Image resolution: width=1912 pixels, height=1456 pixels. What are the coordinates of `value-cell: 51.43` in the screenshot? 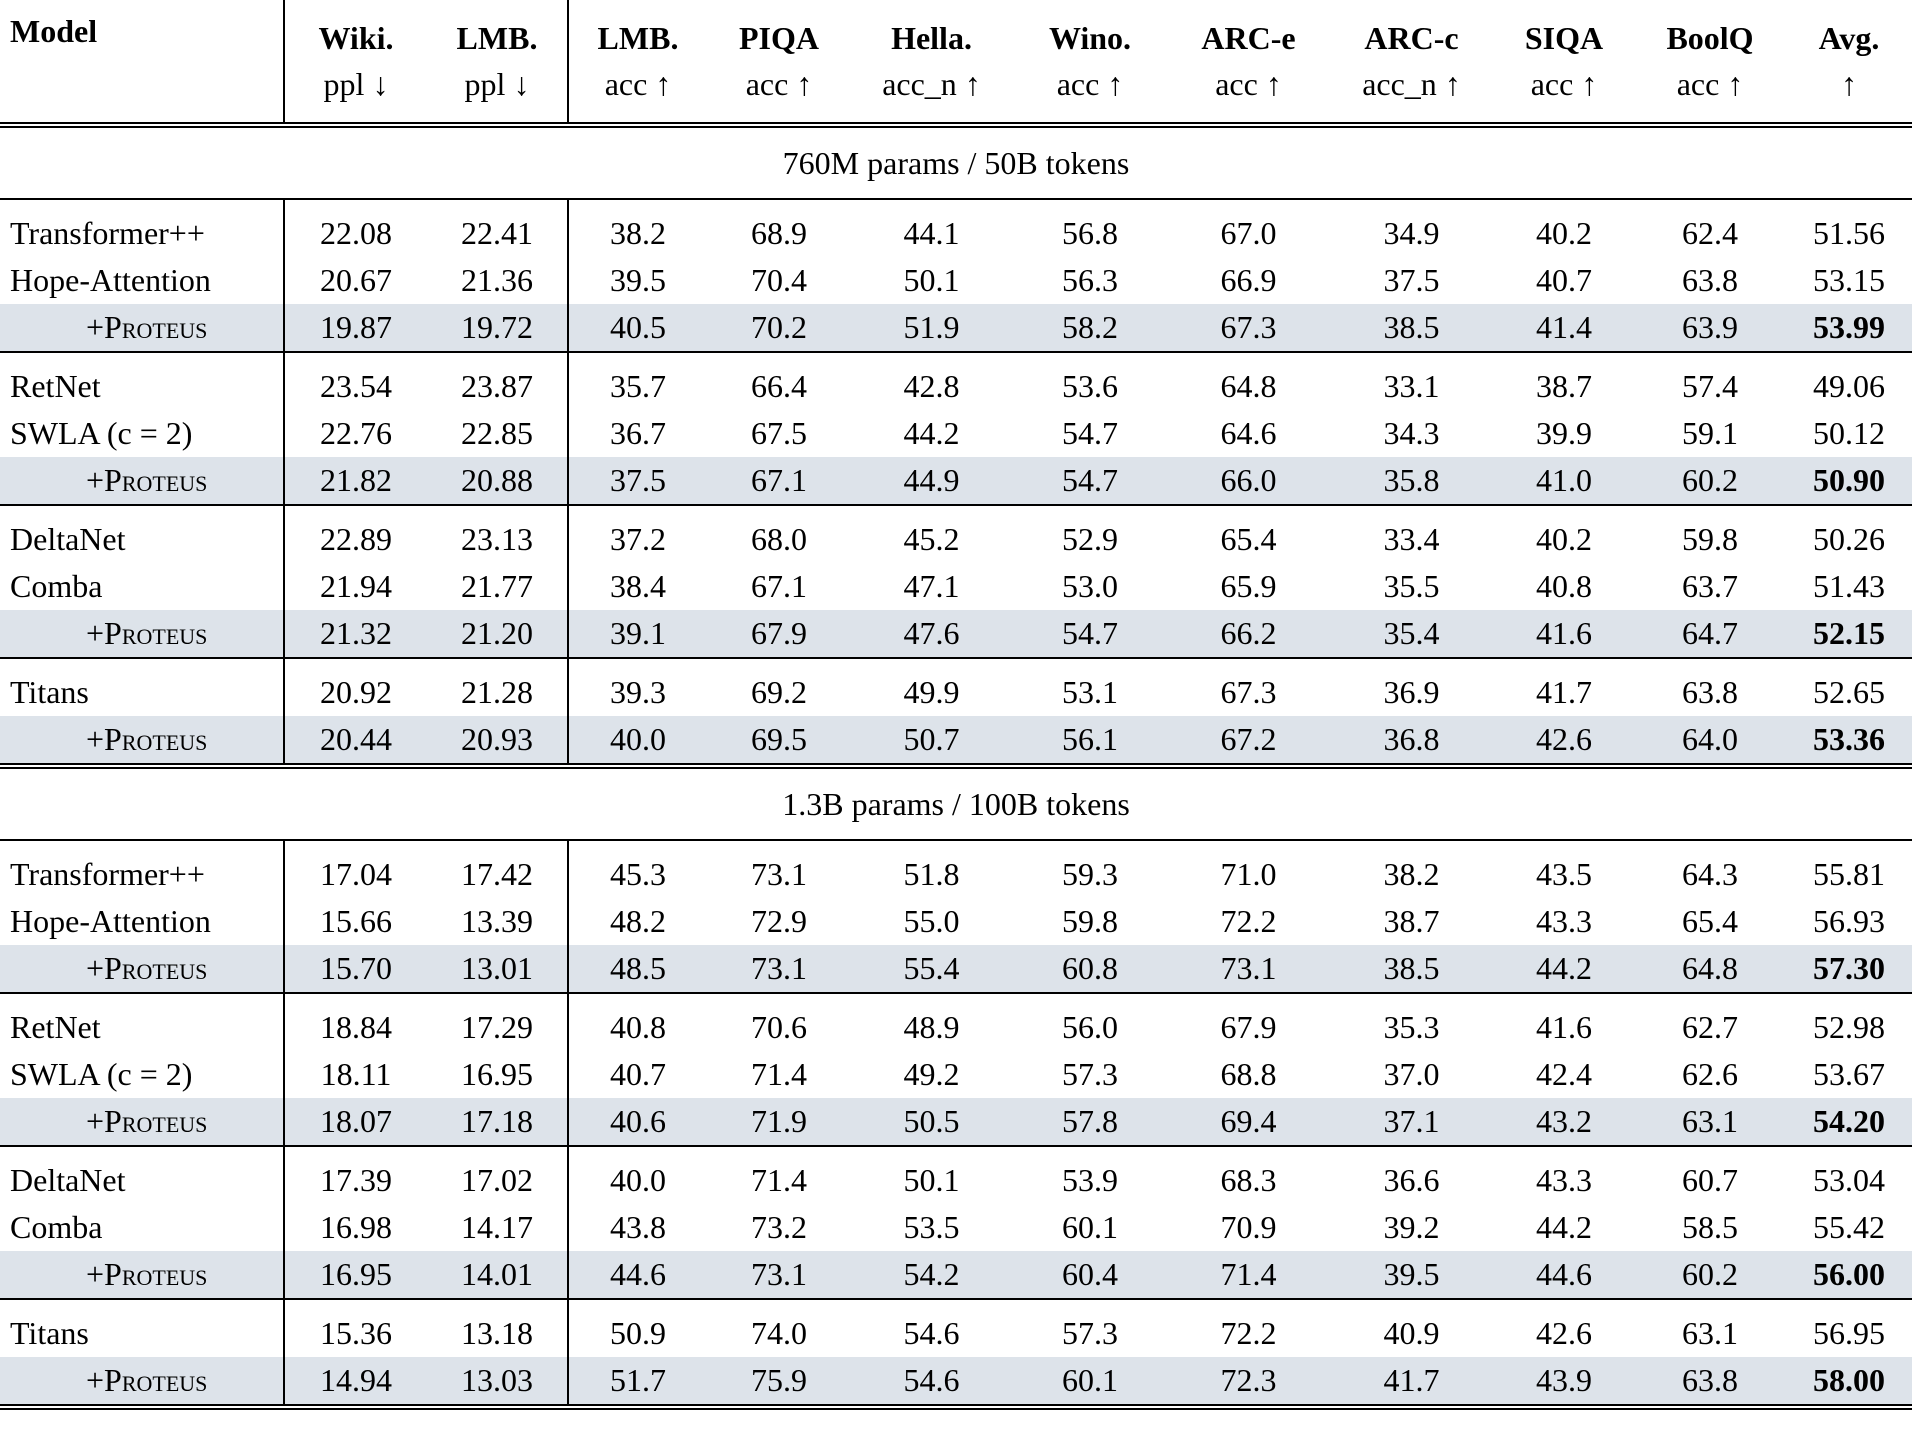 It's located at (1849, 586).